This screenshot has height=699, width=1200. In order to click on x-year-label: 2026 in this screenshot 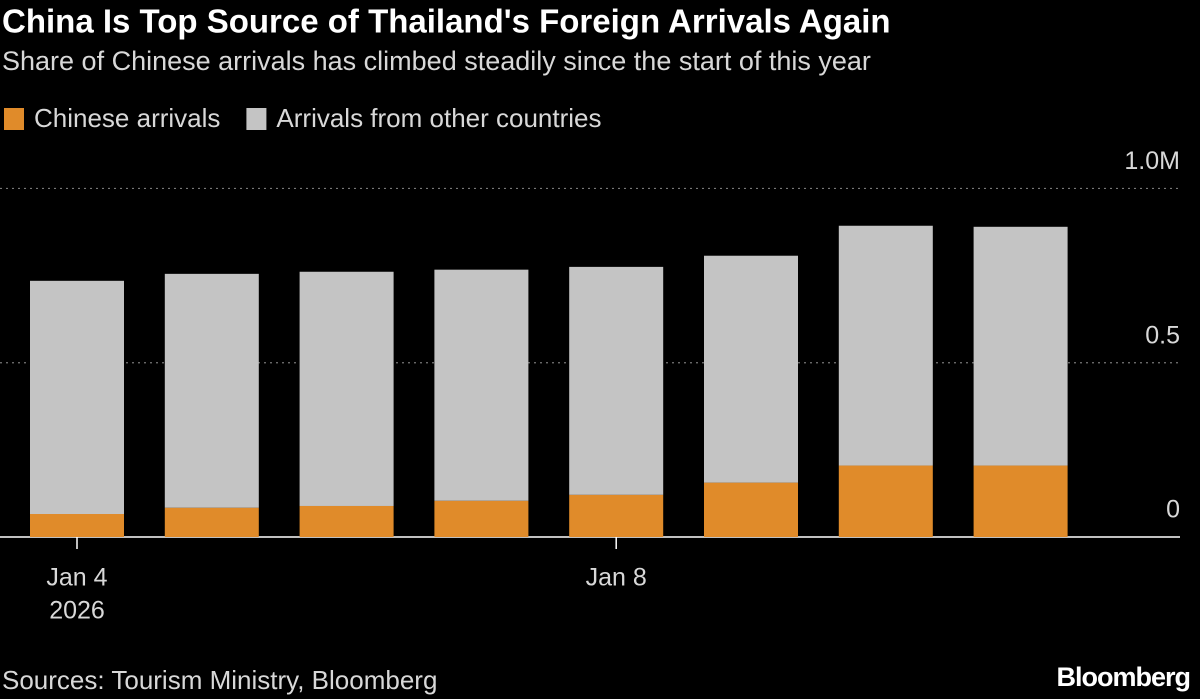, I will do `click(77, 611)`.